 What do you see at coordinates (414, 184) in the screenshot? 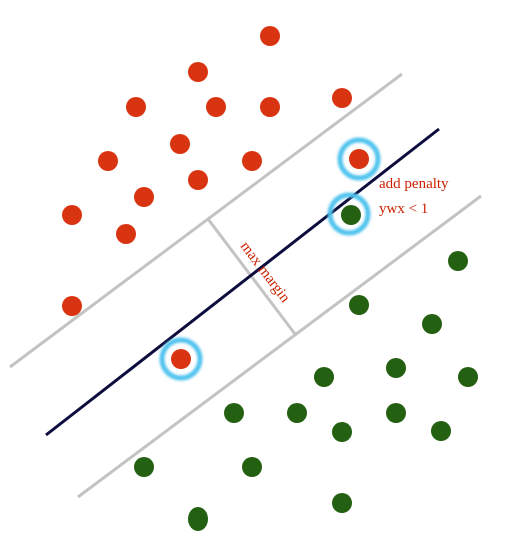
I see `penalty-label-line1: add penalty` at bounding box center [414, 184].